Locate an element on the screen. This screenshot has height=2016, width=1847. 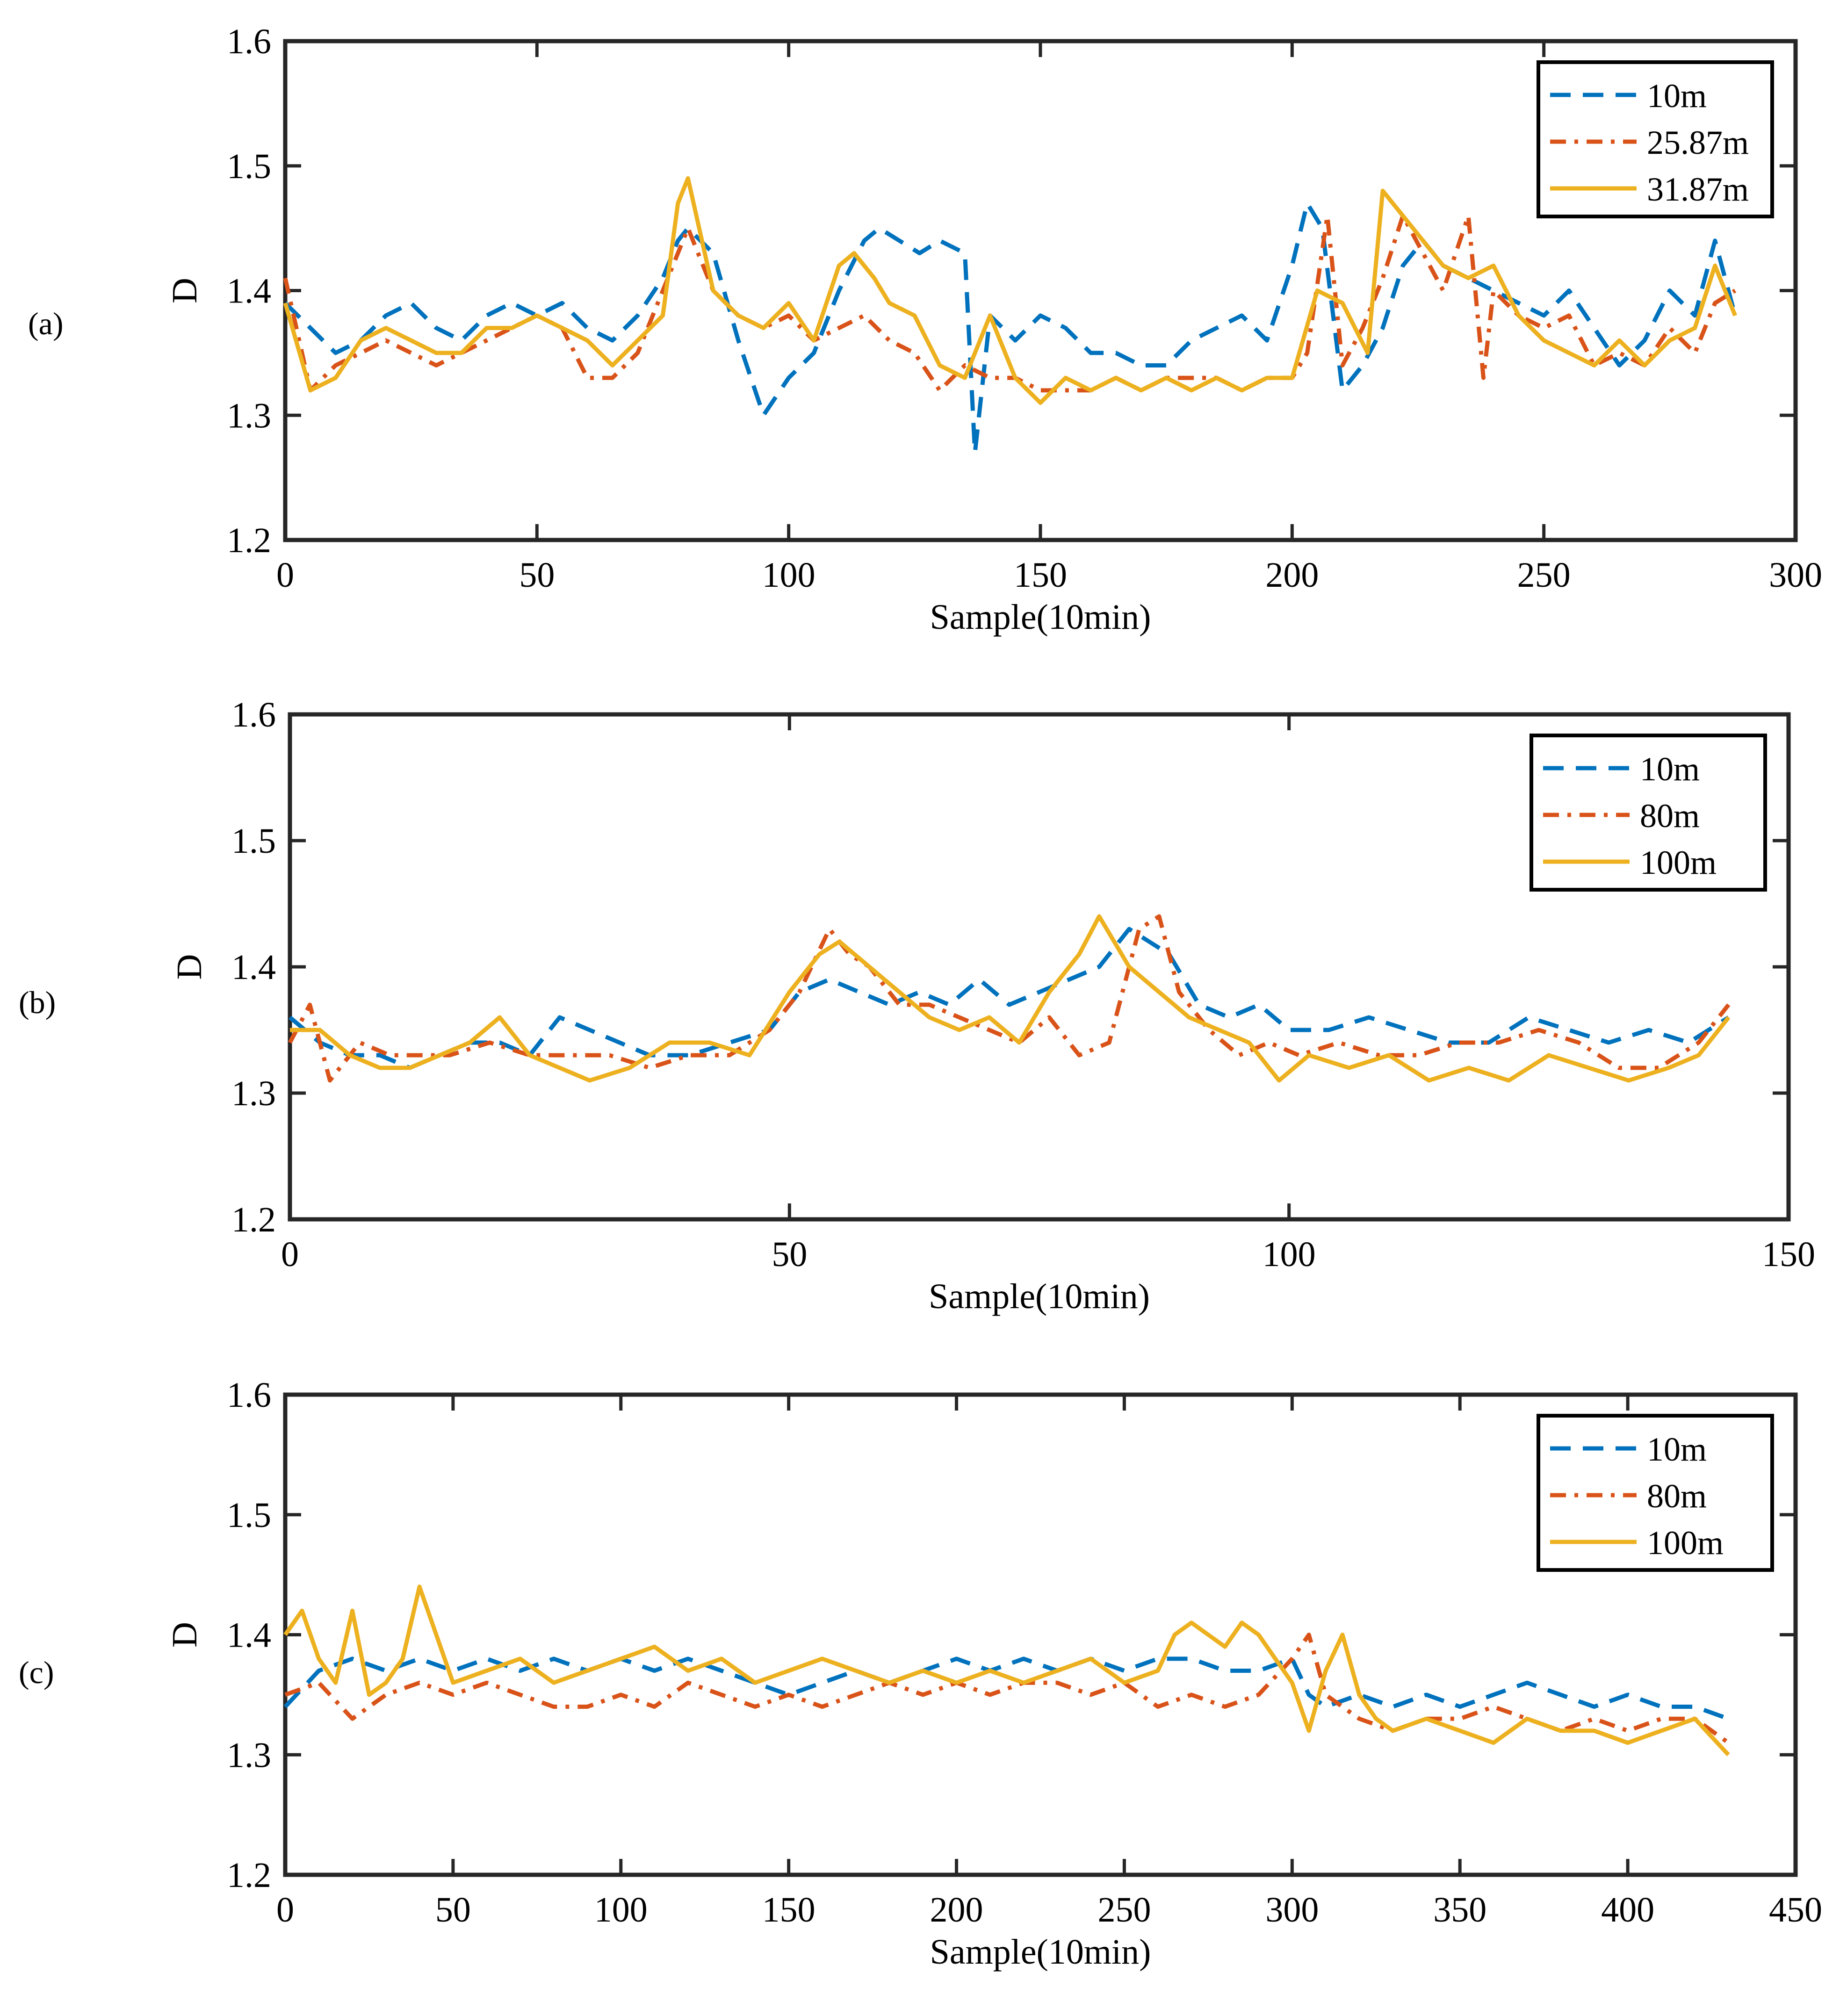
panel-label: (c) is located at coordinates (36, 1672).